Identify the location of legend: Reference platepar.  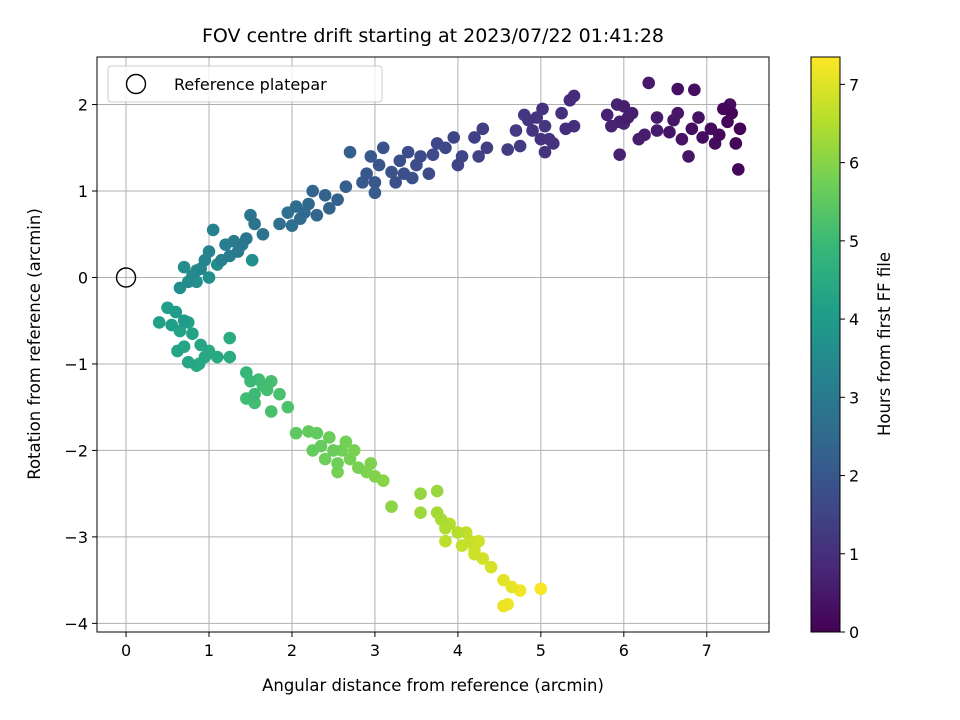
(245, 84).